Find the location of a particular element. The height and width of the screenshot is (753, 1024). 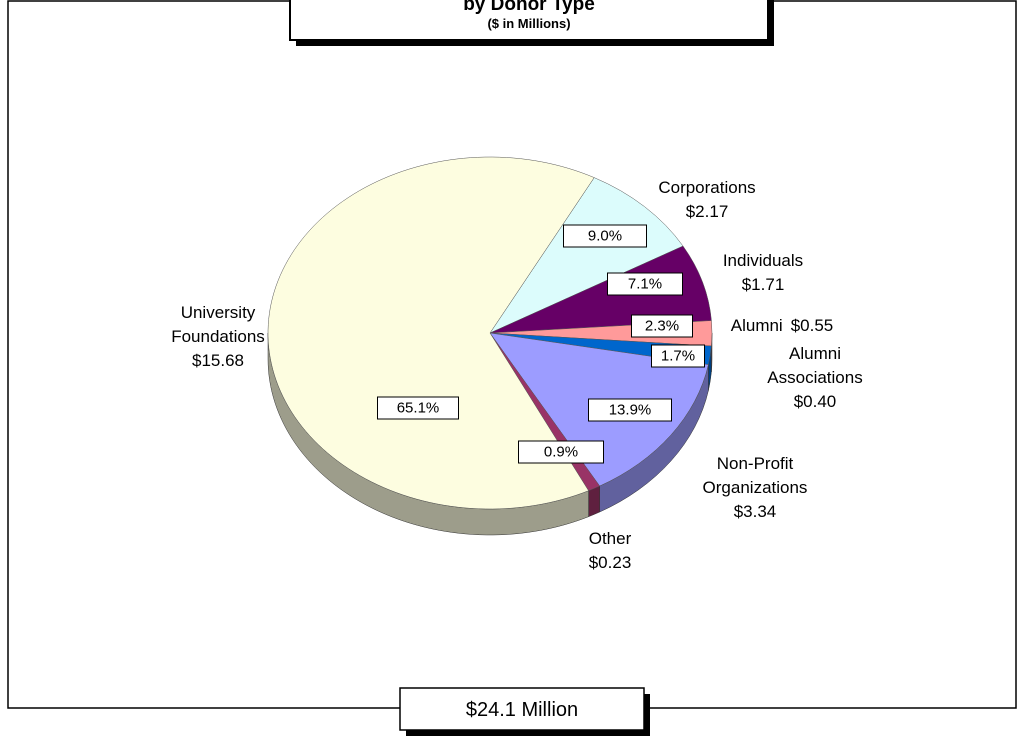

value-label: 2.3% is located at coordinates (662, 326).